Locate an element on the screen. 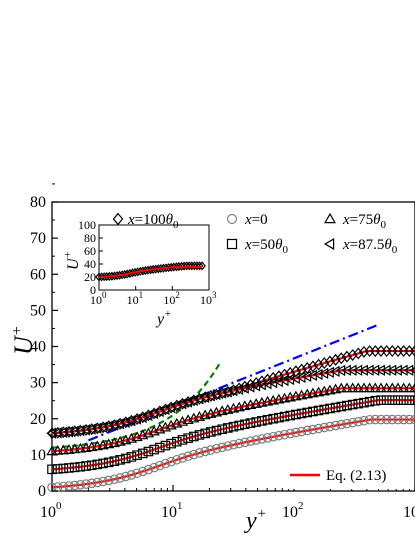 This screenshot has width=415, height=537. legend-marker-triangle-up is located at coordinates (330, 218).